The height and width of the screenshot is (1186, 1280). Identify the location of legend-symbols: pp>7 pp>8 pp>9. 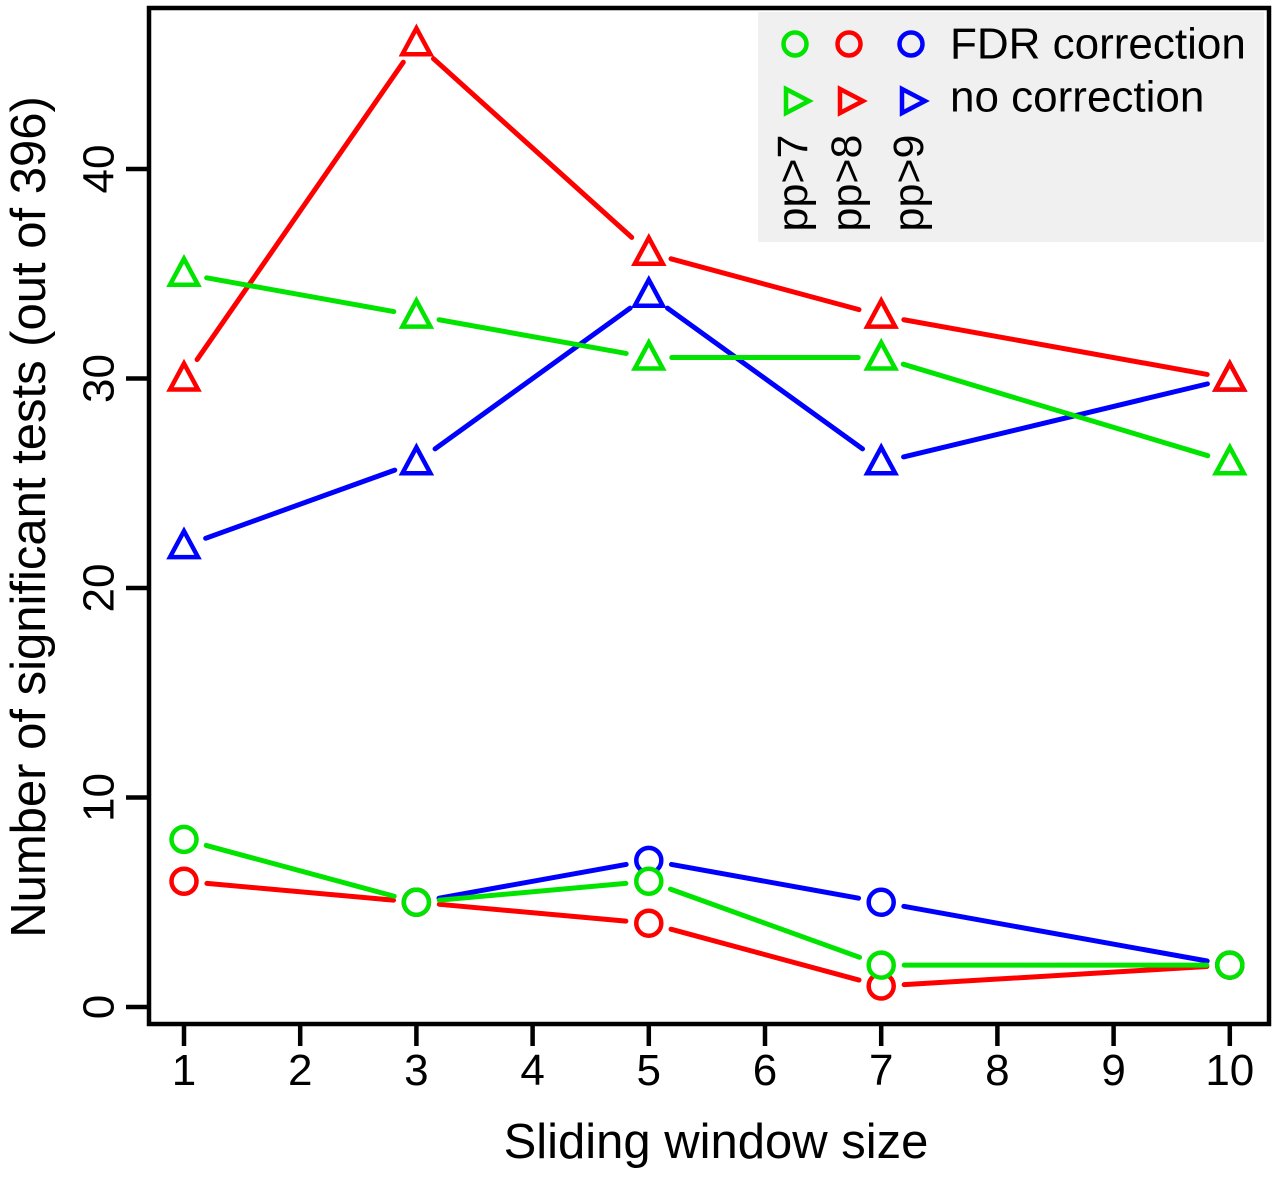
(851, 131).